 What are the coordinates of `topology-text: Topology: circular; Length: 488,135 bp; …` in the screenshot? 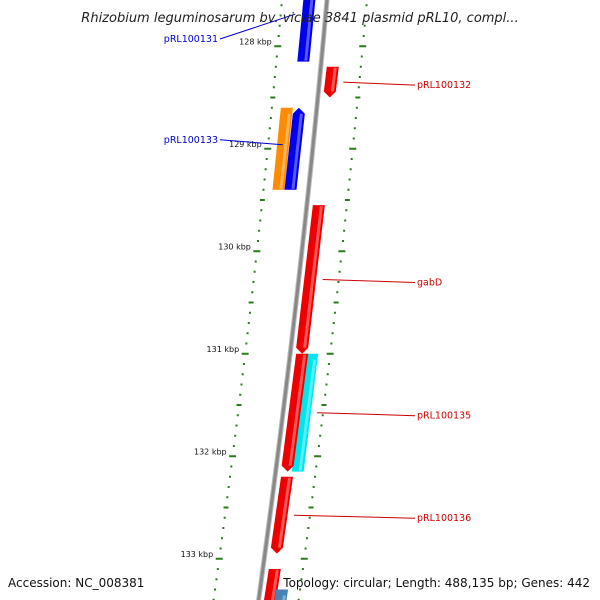 It's located at (436, 583).